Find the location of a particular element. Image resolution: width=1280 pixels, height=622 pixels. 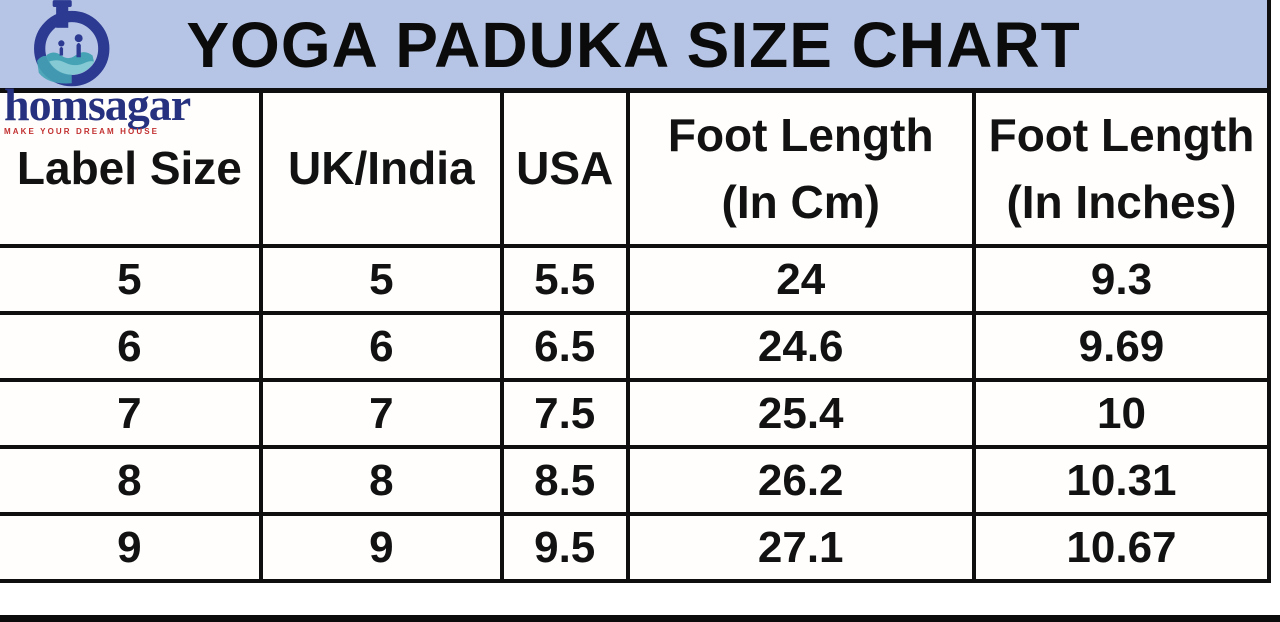

cell-usa: 8.5 is located at coordinates (564, 480).